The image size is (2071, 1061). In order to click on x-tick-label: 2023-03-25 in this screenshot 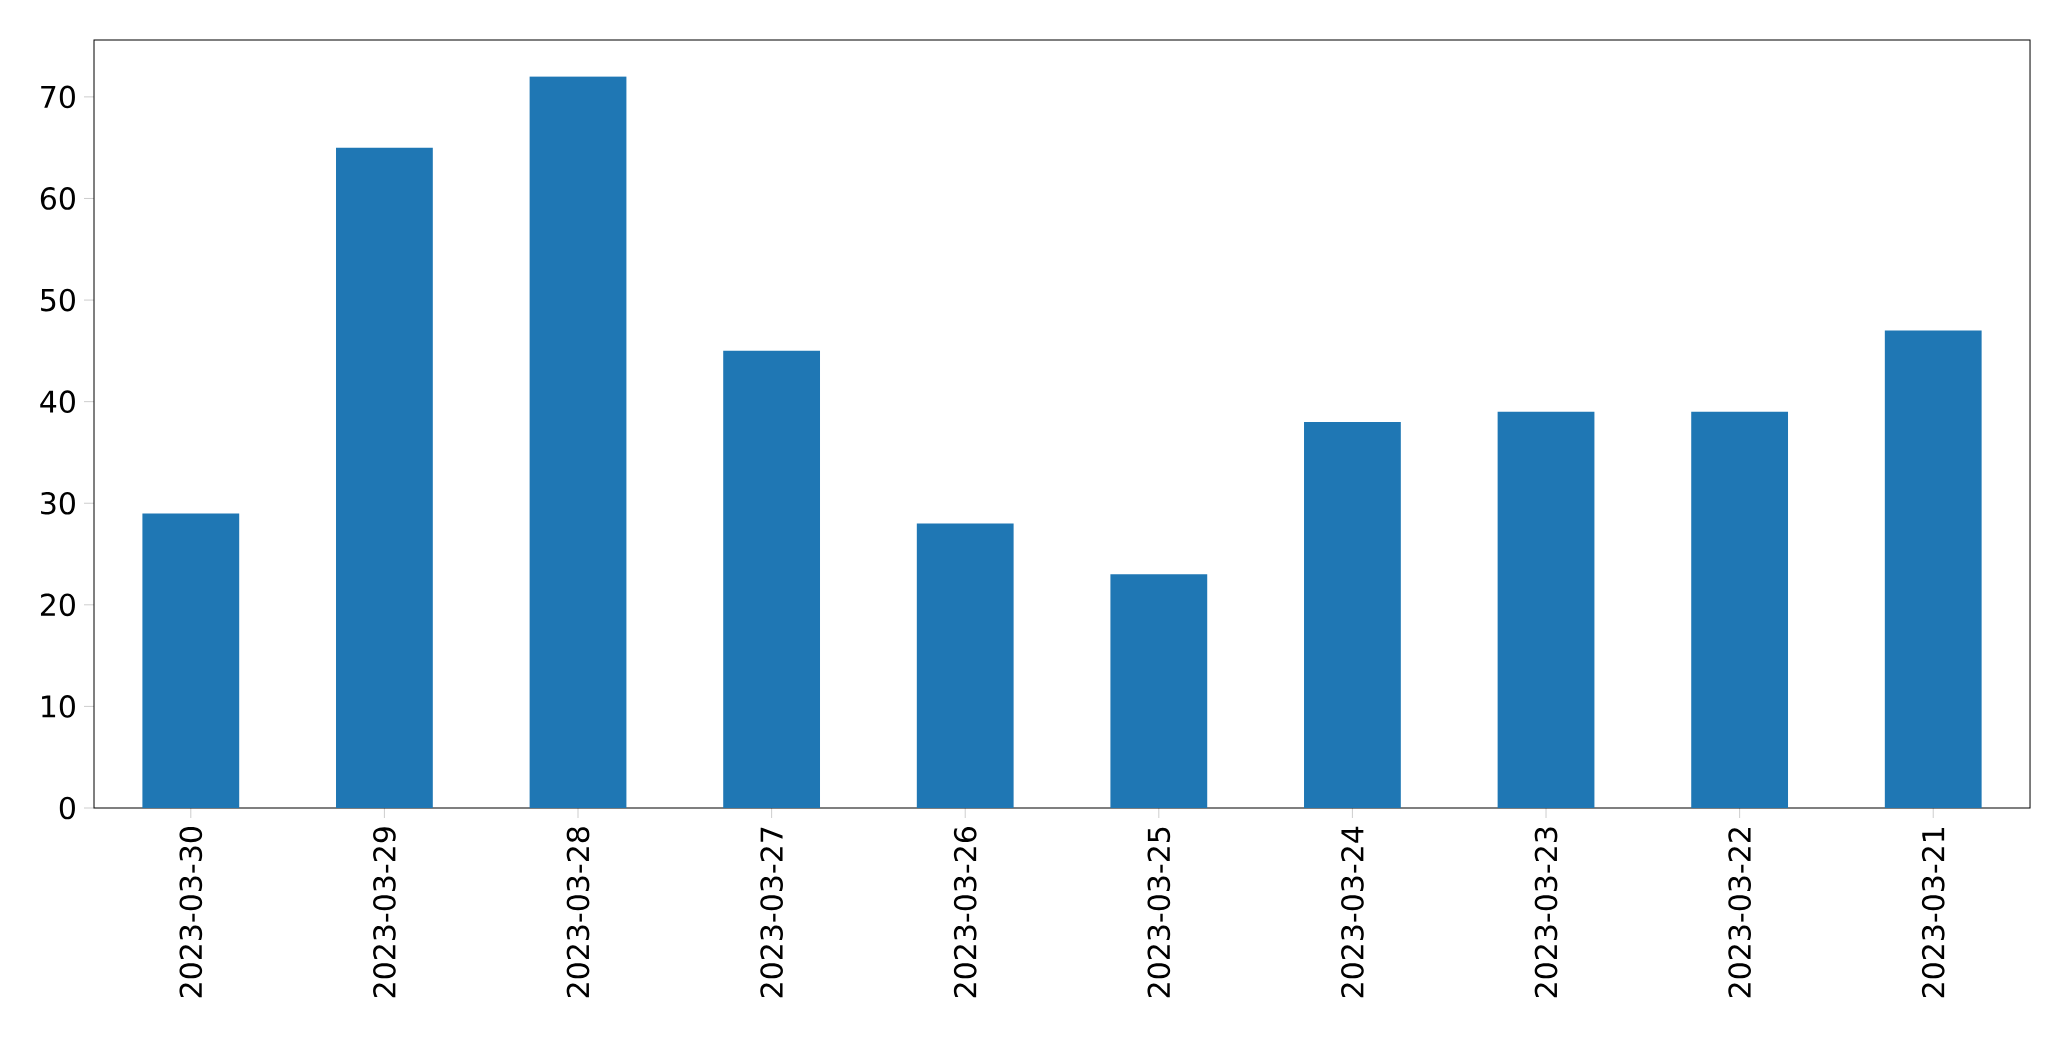, I will do `click(1159, 912)`.